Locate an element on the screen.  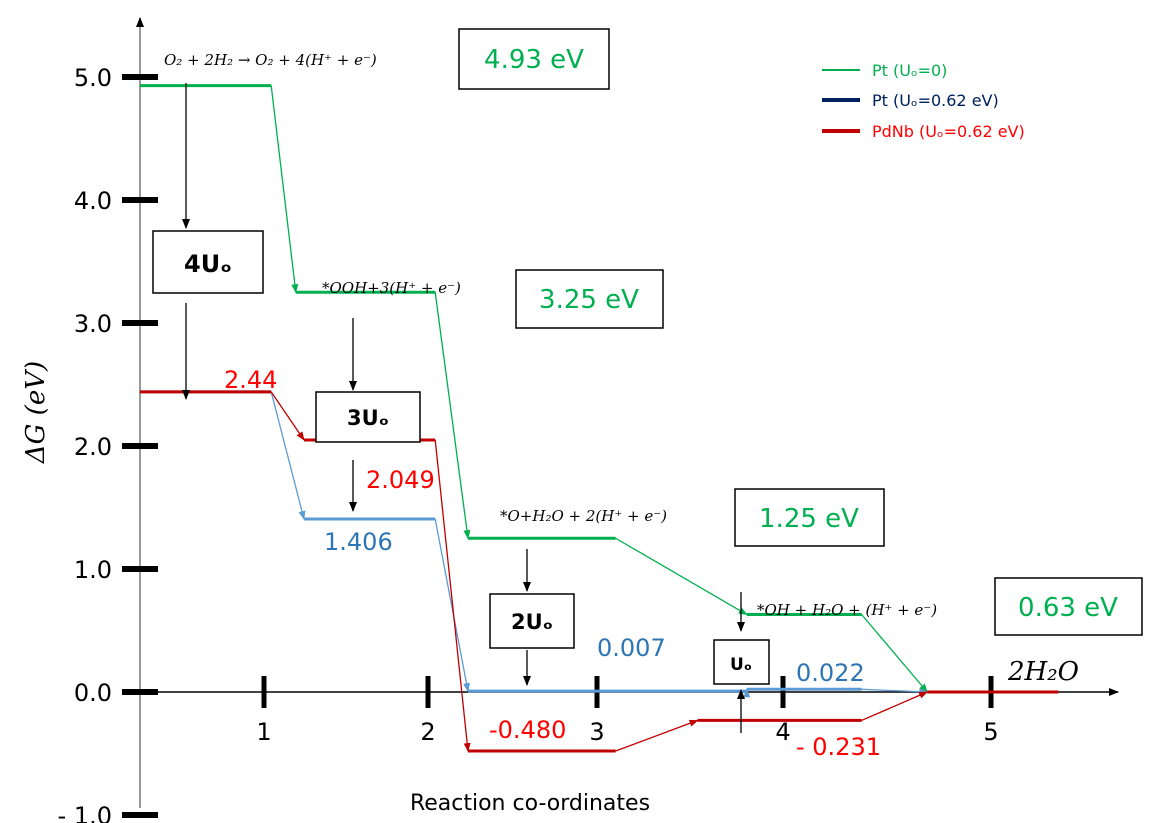
energy-box-4: 0.63 eV is located at coordinates (1068, 606).